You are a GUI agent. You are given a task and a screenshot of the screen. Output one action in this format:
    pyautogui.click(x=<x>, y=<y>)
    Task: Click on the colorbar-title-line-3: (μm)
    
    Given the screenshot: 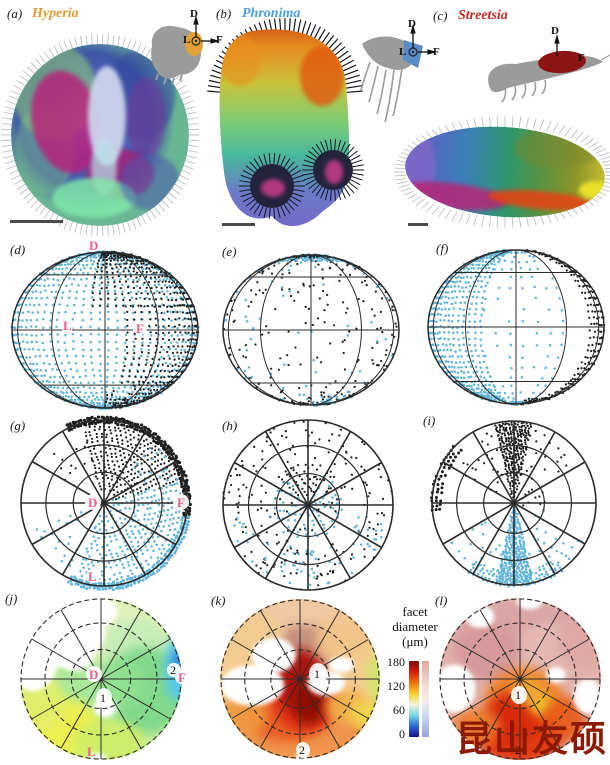 What is the action you would take?
    pyautogui.click(x=415, y=641)
    